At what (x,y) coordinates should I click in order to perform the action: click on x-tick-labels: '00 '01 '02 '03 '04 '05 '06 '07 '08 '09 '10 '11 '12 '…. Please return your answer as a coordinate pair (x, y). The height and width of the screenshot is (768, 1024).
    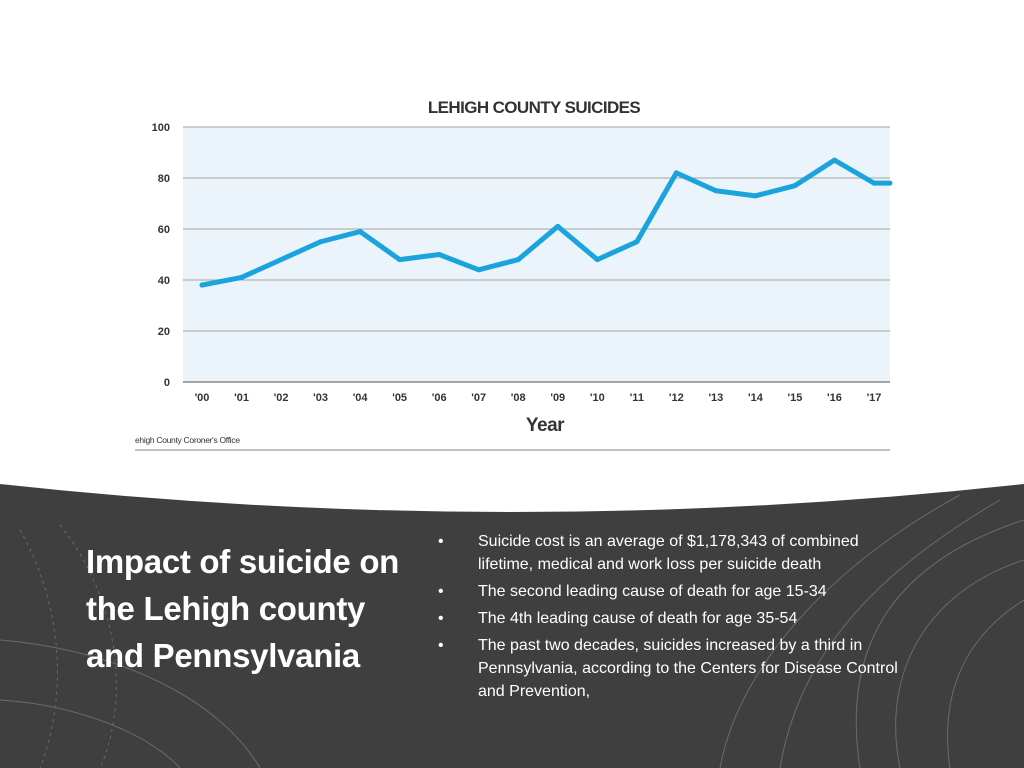
    Looking at the image, I should click on (538, 398).